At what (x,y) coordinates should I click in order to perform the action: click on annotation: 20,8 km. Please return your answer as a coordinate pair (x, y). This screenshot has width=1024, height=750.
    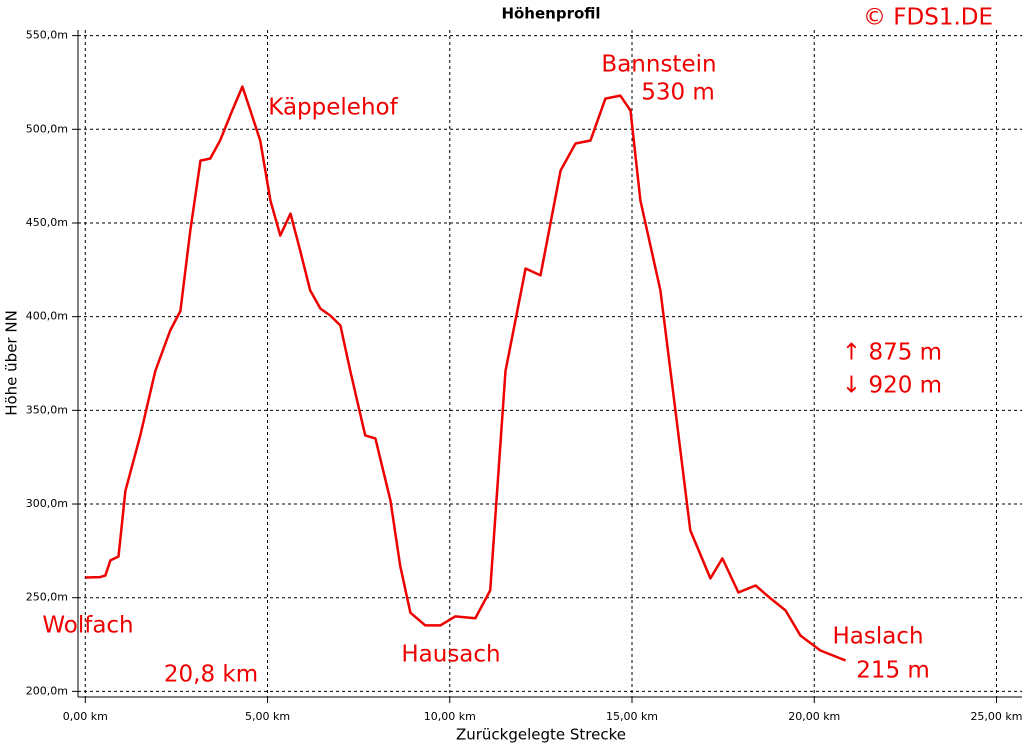
    Looking at the image, I should click on (211, 675).